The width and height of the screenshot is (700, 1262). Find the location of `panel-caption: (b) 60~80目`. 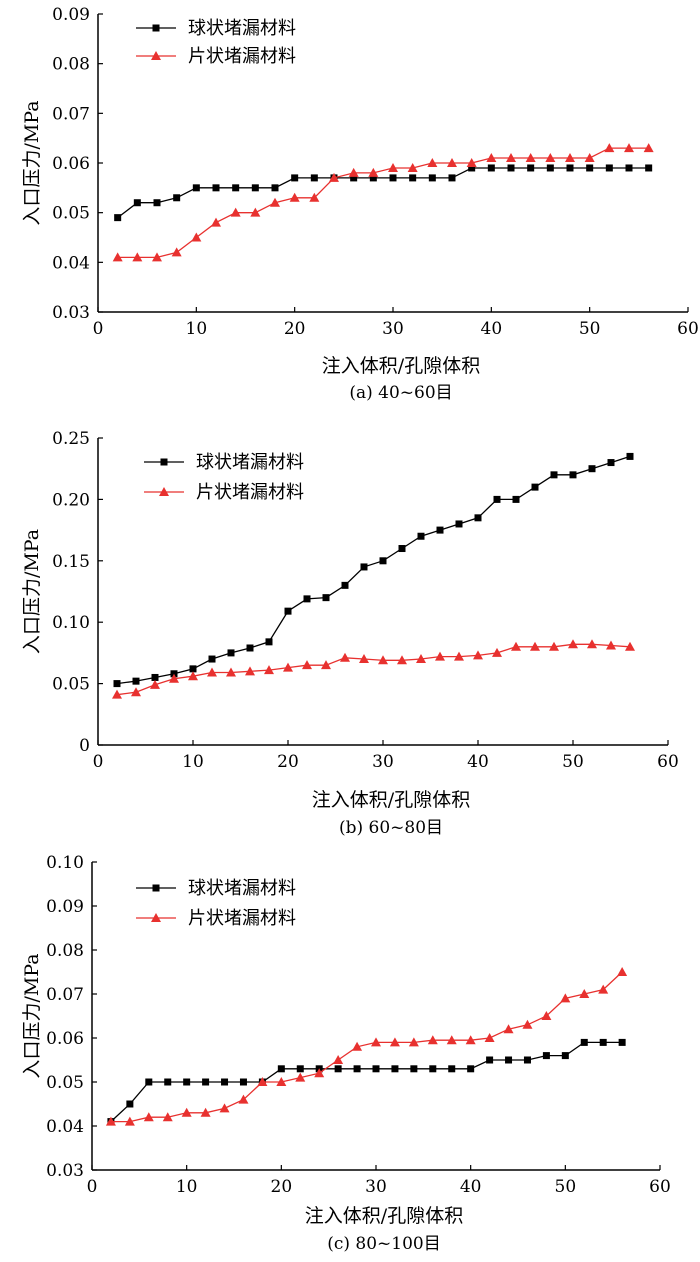

panel-caption: (b) 60~80目 is located at coordinates (391, 828).